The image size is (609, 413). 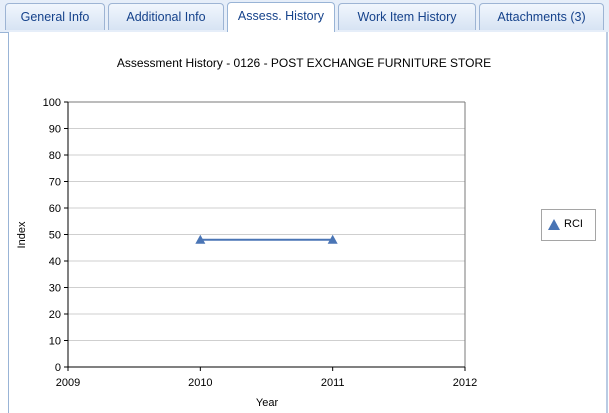 I want to click on y-tick-label: 100, so click(x=52, y=103).